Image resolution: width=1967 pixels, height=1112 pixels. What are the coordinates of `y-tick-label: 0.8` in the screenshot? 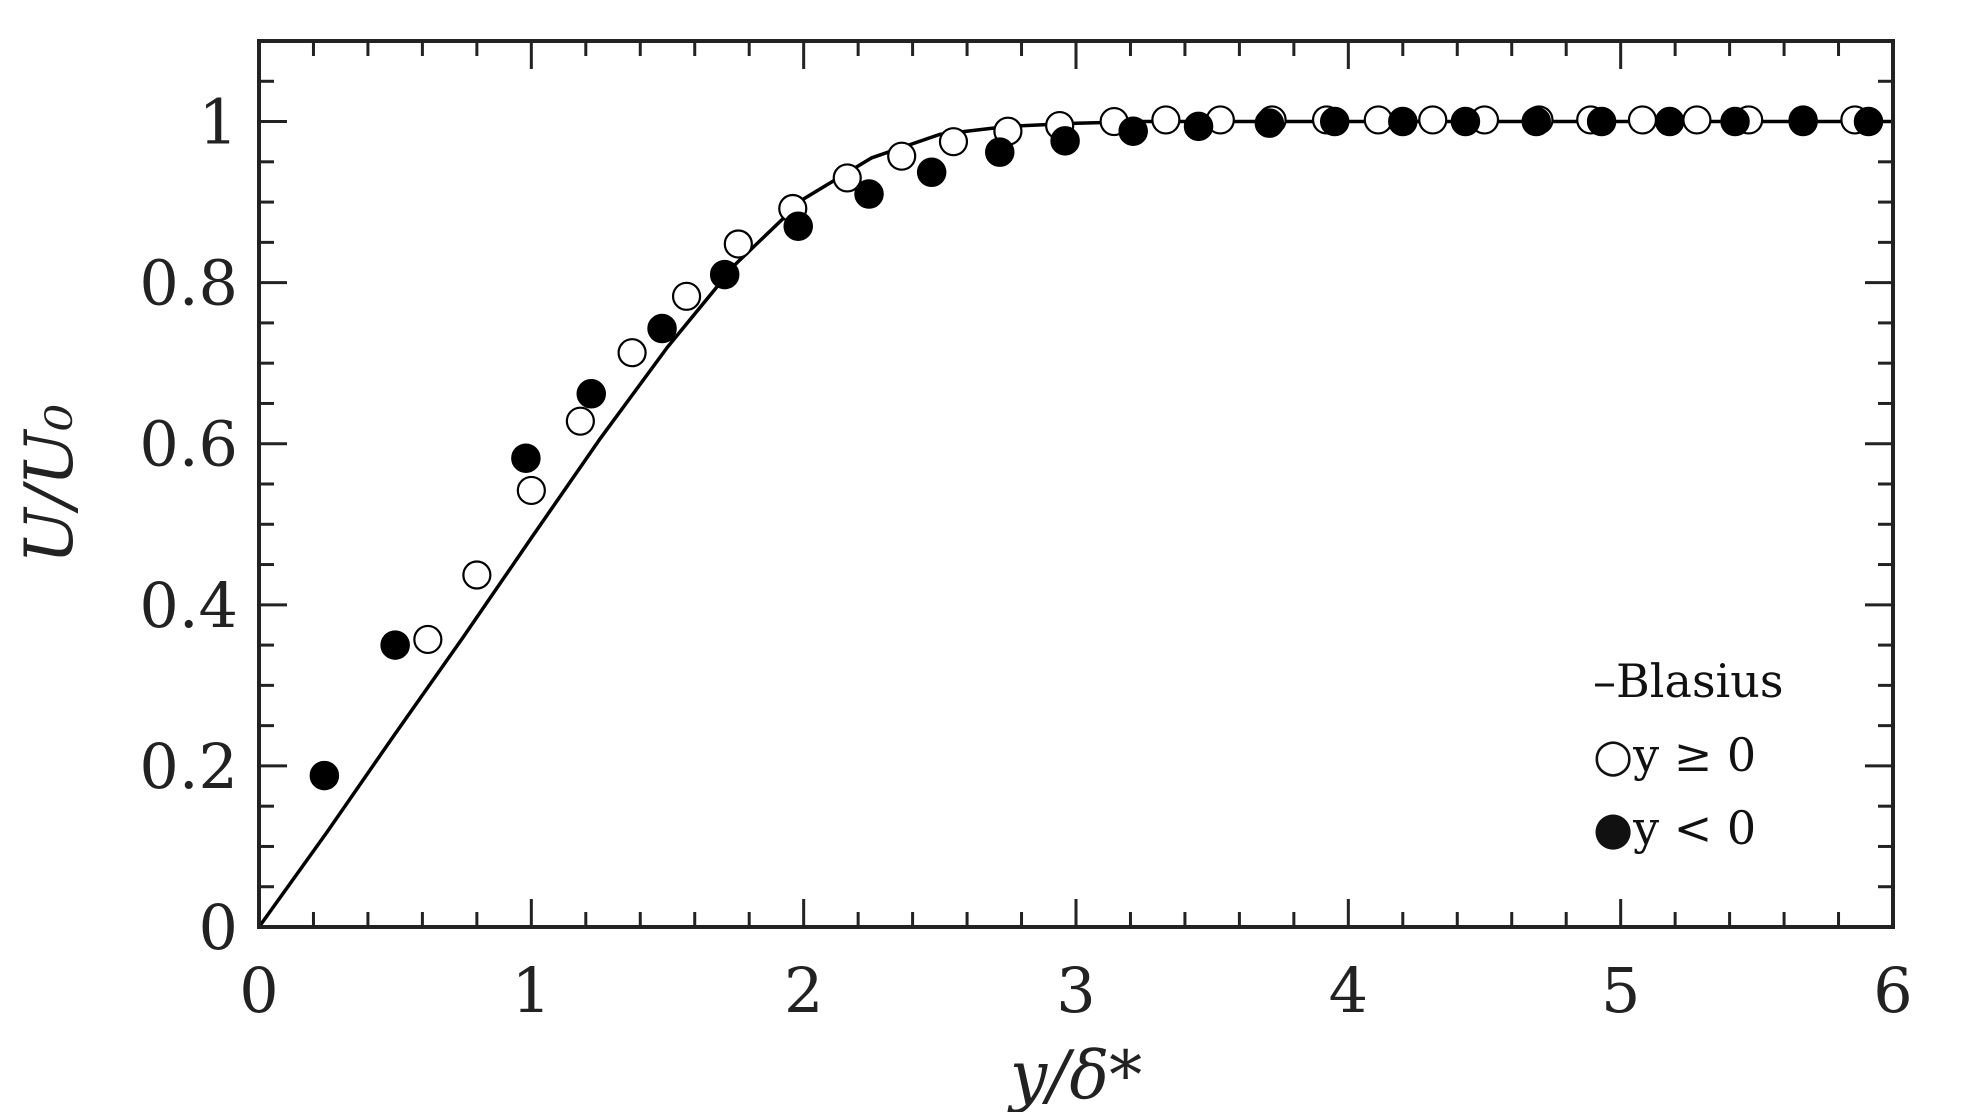 It's located at (188, 283).